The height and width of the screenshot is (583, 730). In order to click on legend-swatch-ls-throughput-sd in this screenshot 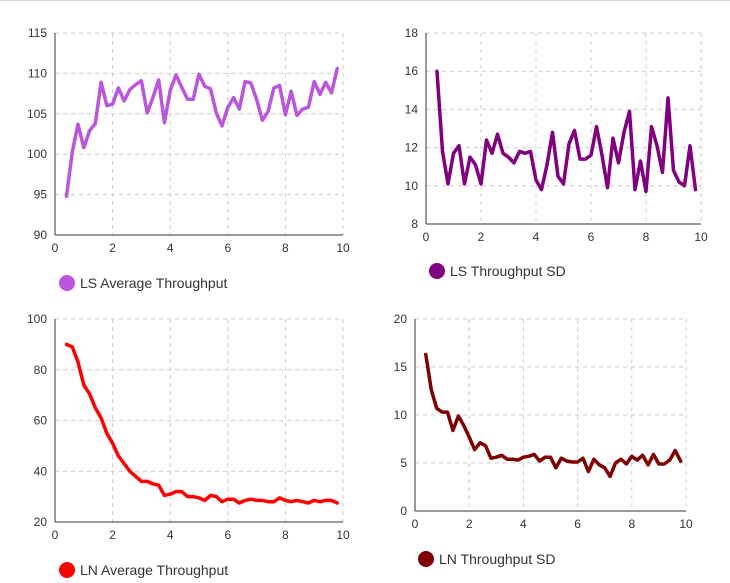, I will do `click(437, 271)`.